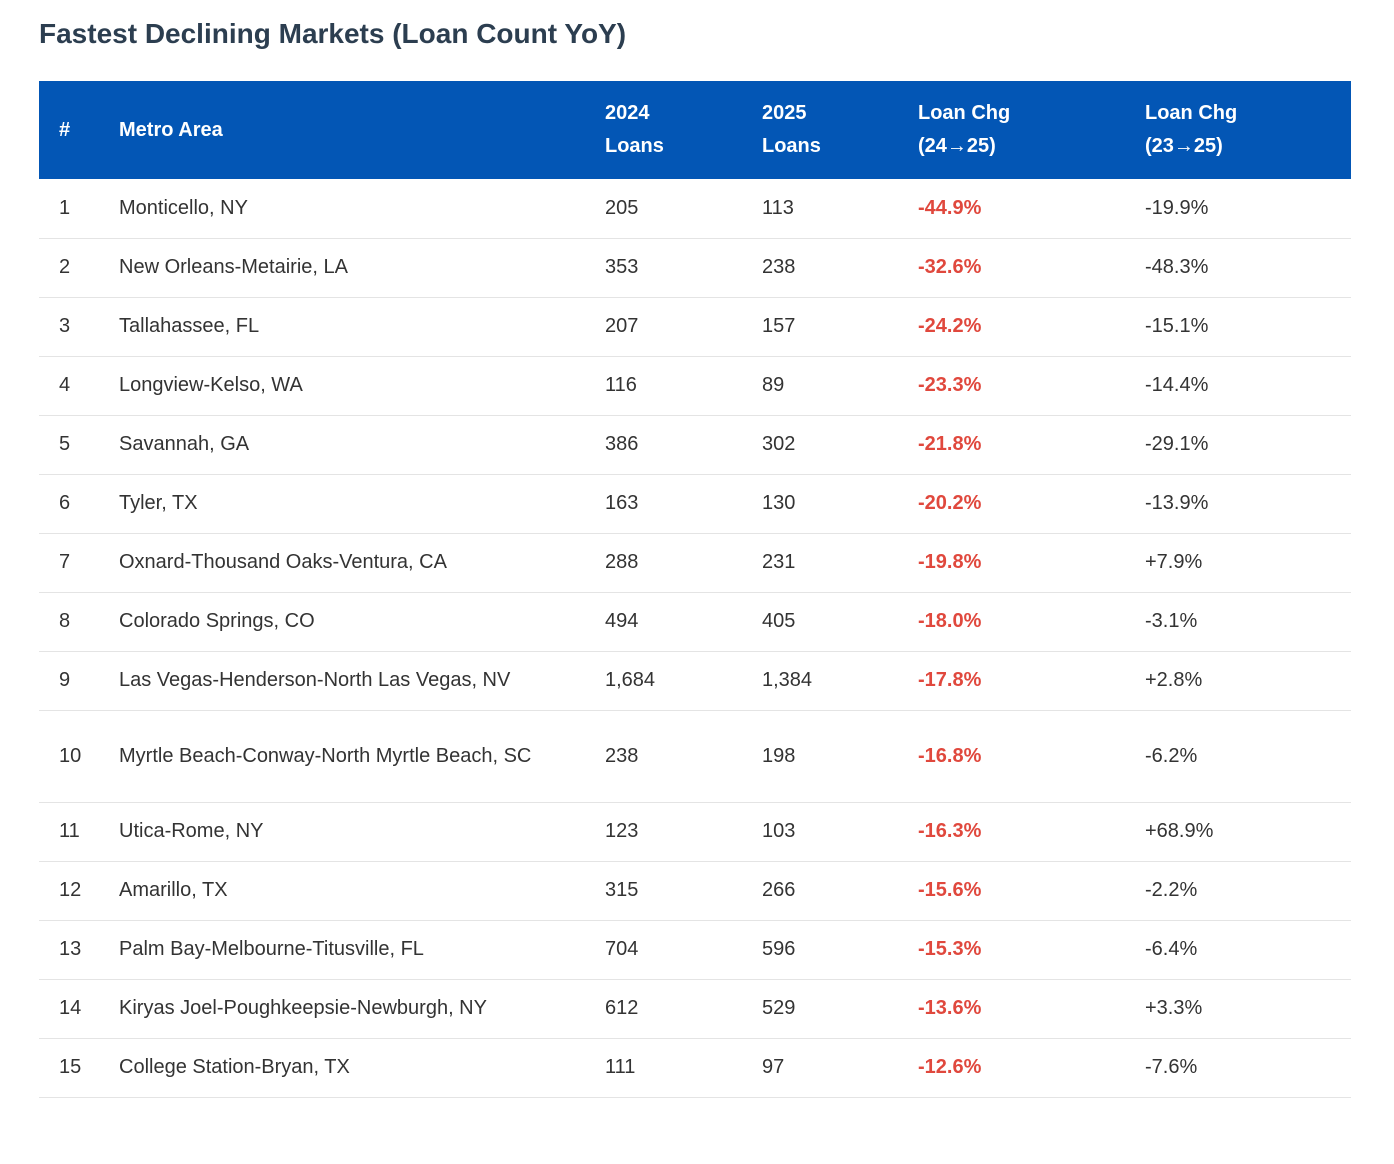  What do you see at coordinates (171, 129) in the screenshot?
I see `column-header-metro-label: Metro Area` at bounding box center [171, 129].